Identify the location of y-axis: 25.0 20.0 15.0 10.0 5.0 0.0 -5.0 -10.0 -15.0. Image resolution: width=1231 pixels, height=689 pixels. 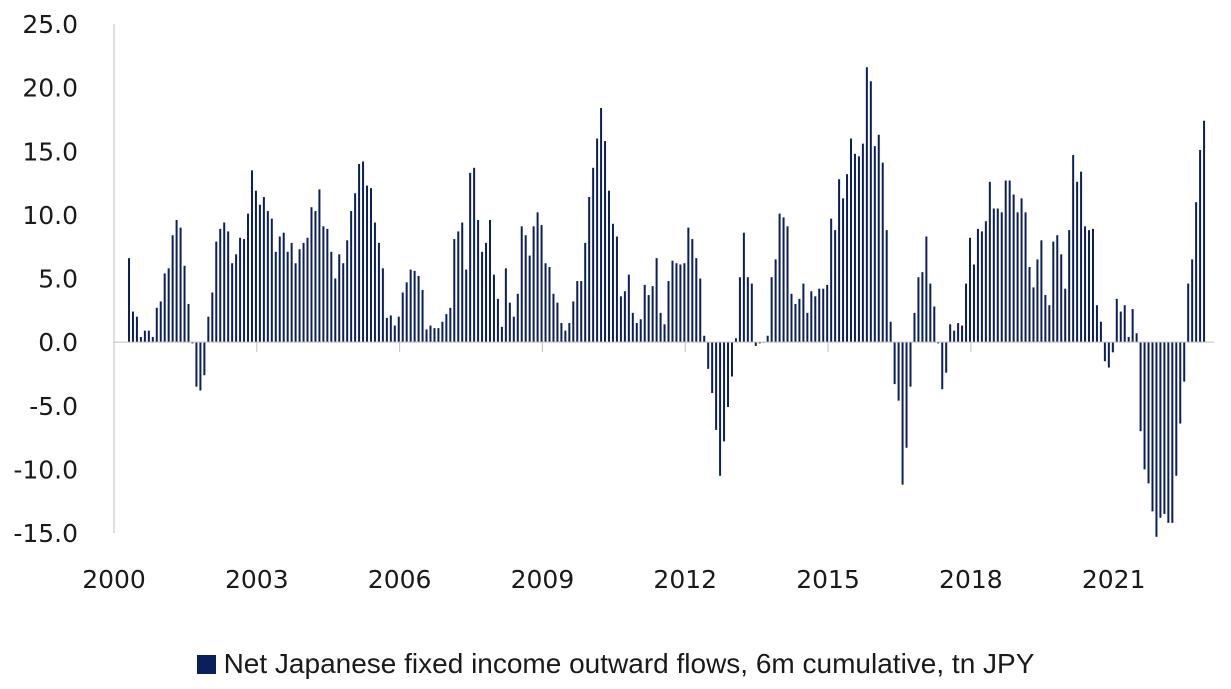
(45, 279).